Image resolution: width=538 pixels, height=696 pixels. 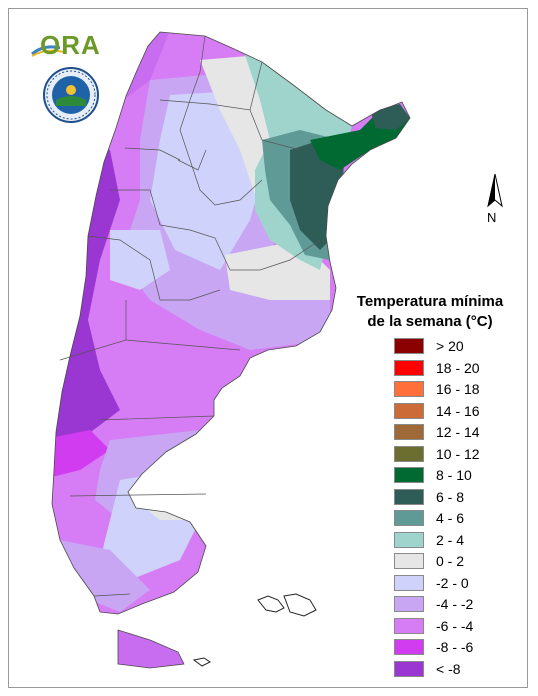 I want to click on legend-label: 16 - 18, so click(x=458, y=389).